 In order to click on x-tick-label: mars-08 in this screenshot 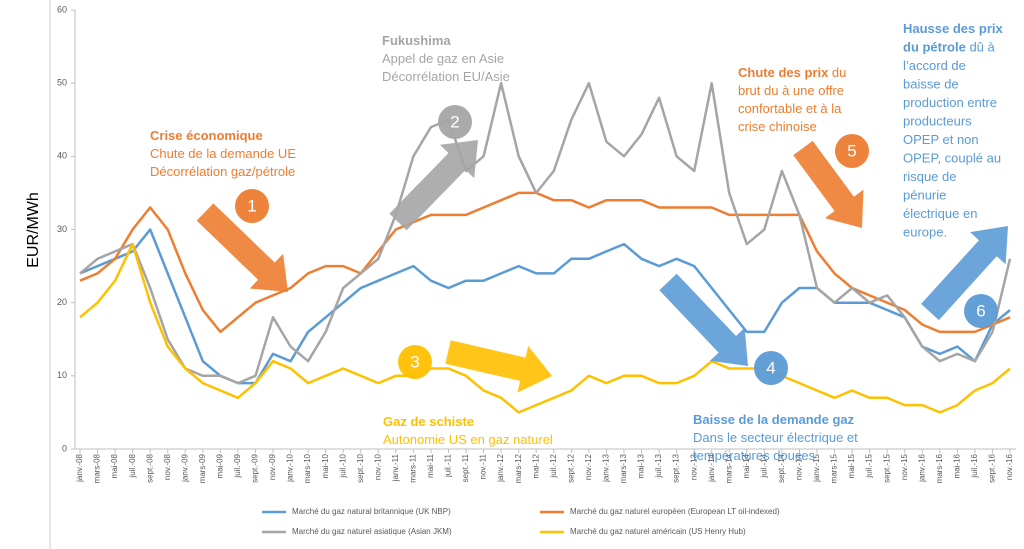, I will do `click(97, 468)`.